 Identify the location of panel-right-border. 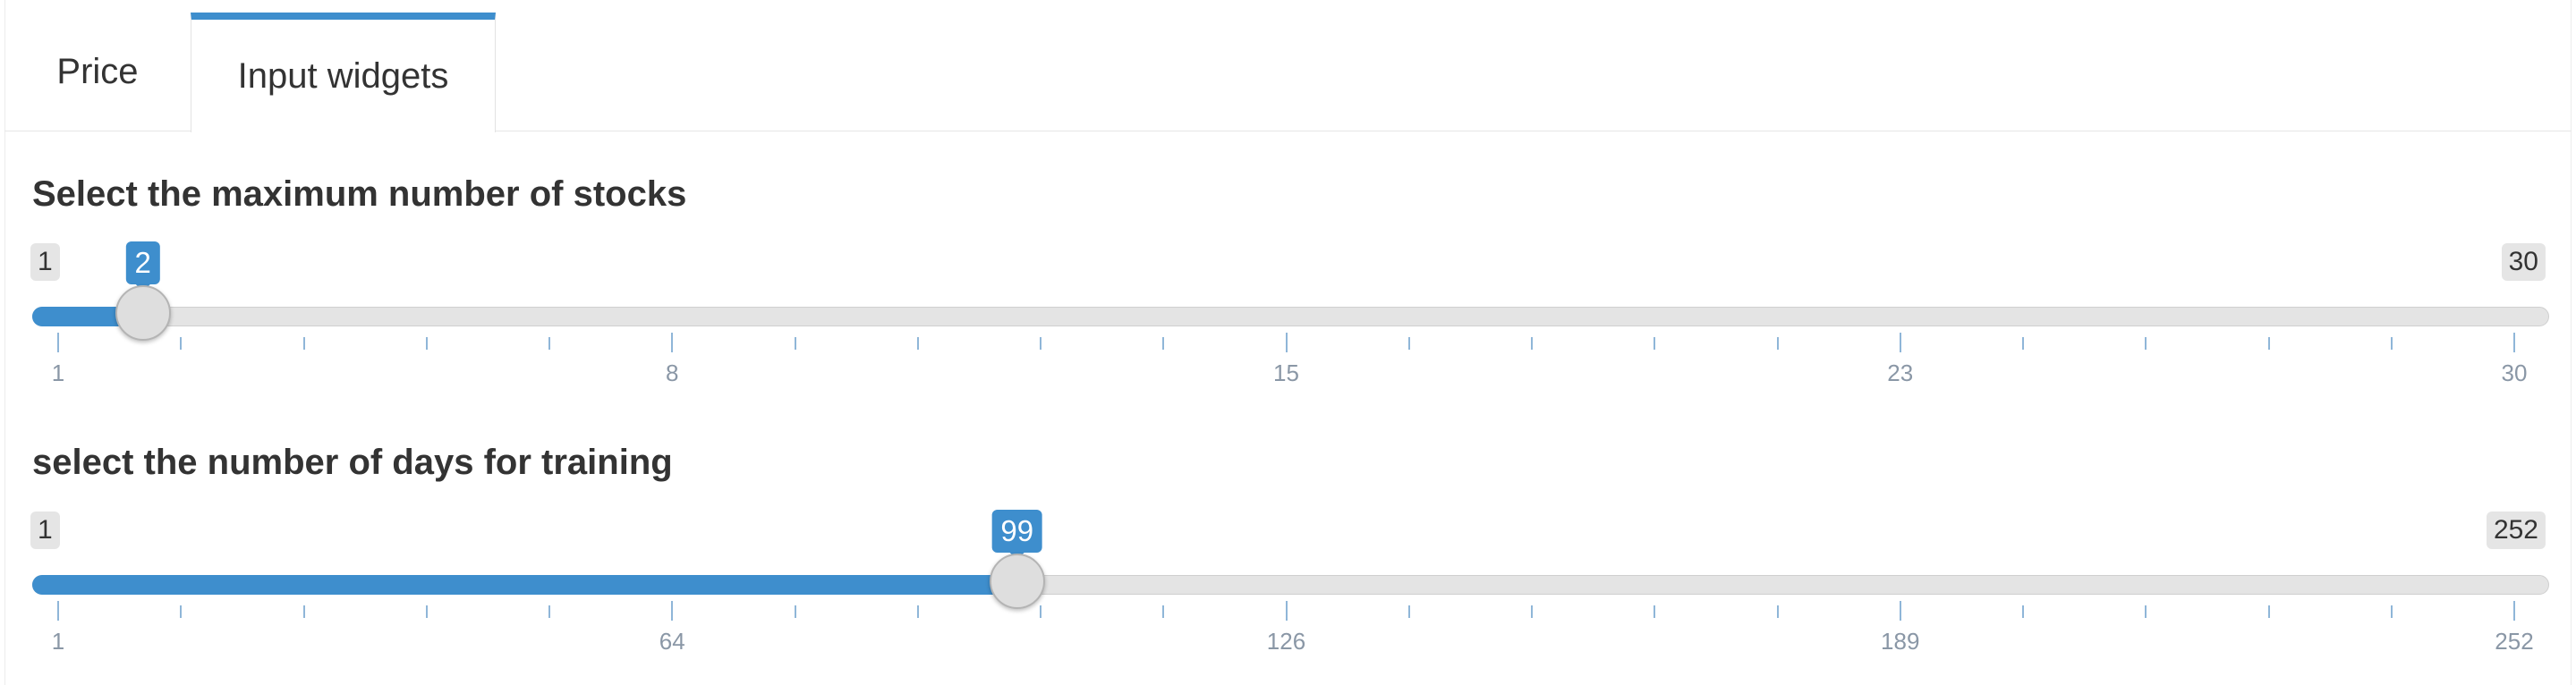
(2571, 342).